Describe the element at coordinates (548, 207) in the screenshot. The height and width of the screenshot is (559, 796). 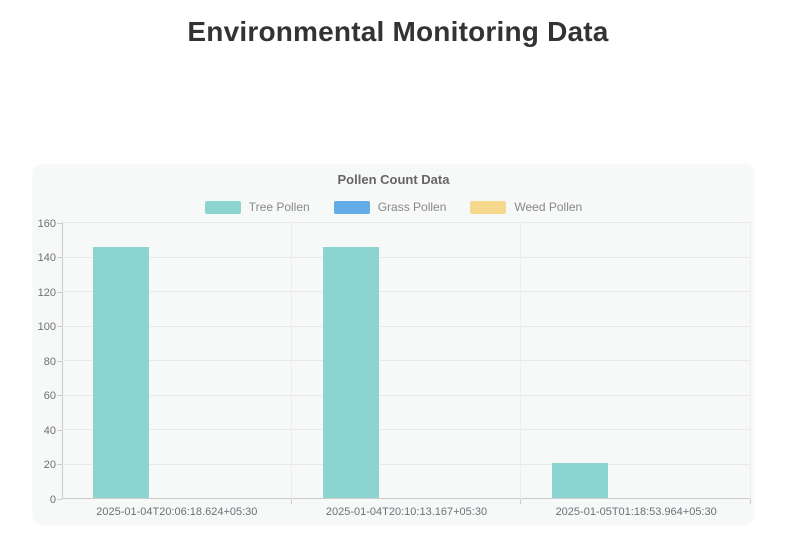
I see `legend-label: Weed Pollen` at that location.